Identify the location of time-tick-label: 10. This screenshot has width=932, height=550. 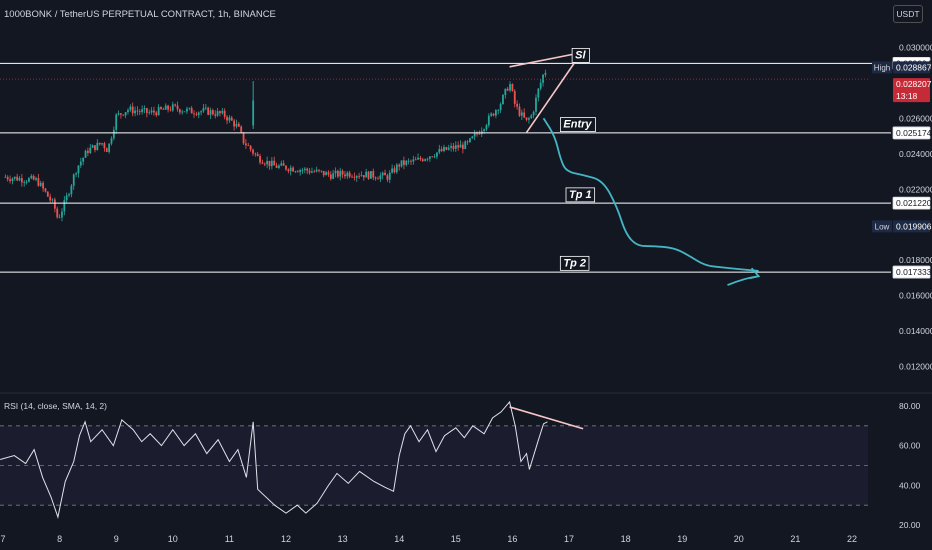
(173, 539).